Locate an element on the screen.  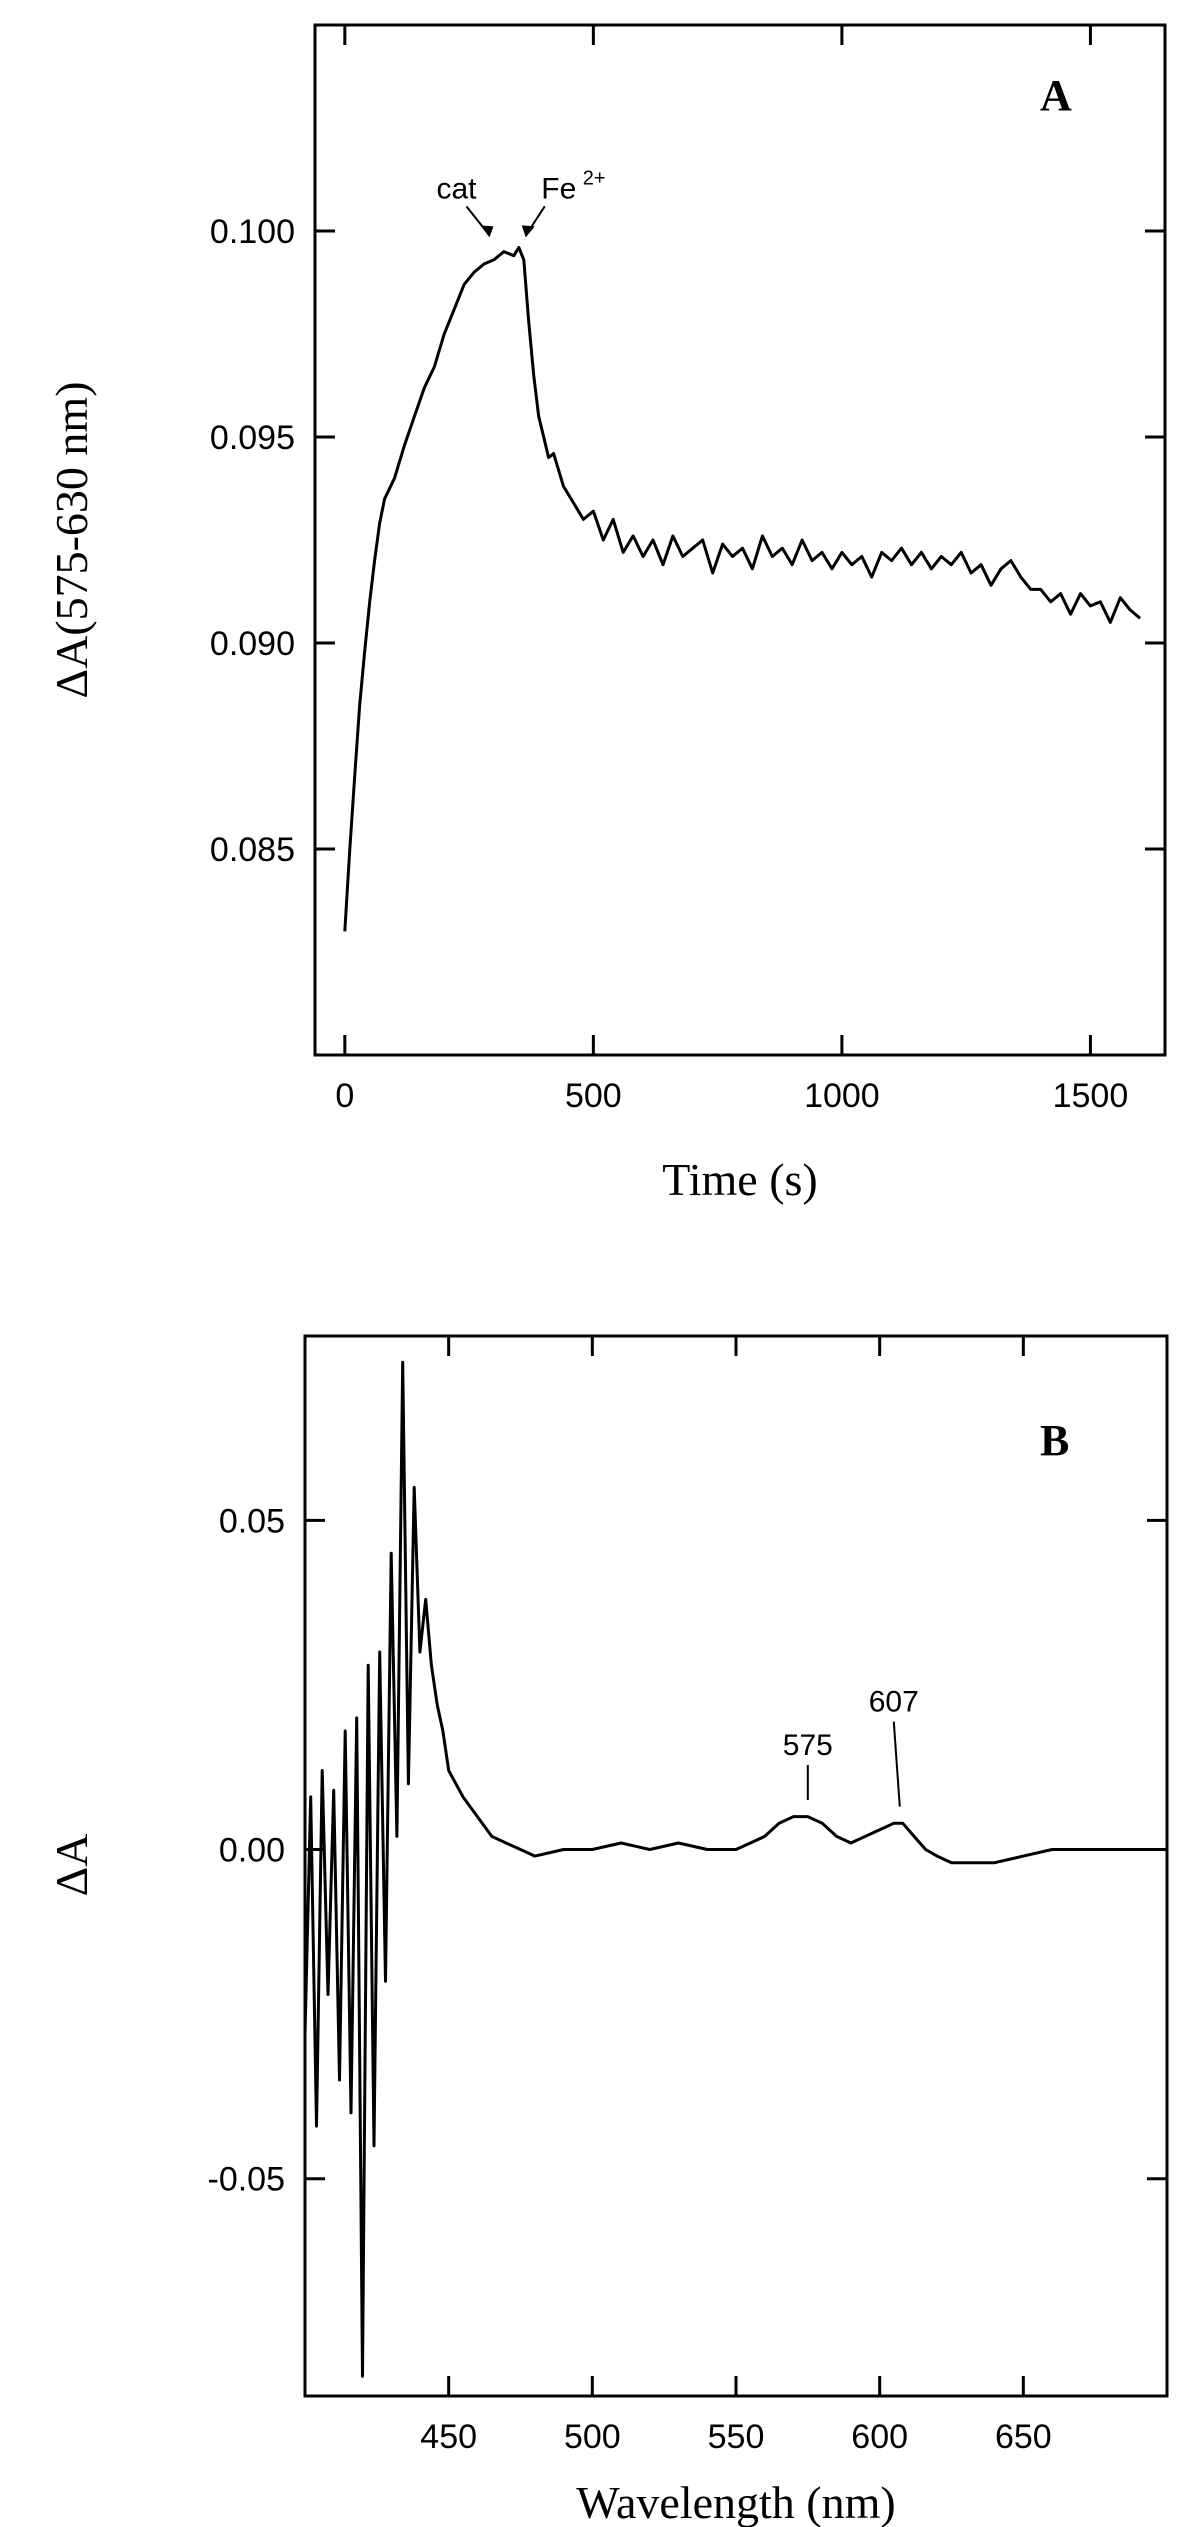
panel-b-x-tick-label: 500 is located at coordinates (592, 2437).